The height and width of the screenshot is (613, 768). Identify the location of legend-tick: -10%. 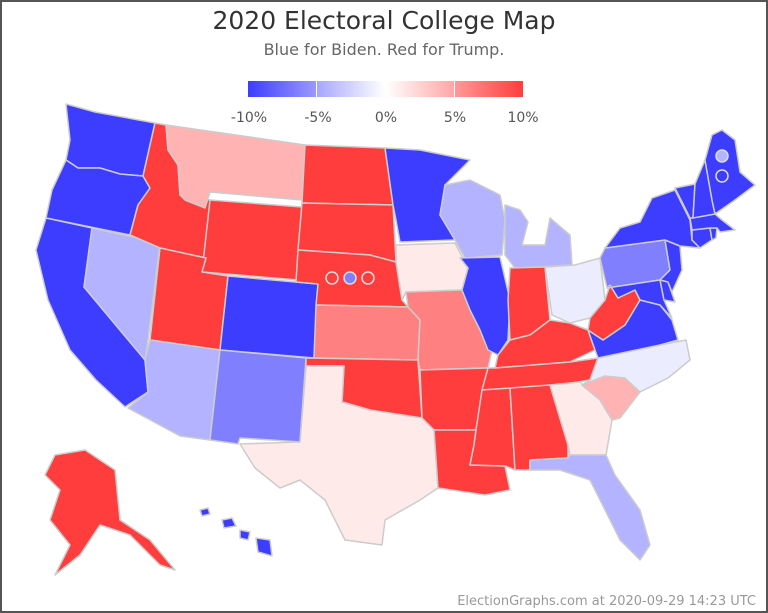
(249, 118).